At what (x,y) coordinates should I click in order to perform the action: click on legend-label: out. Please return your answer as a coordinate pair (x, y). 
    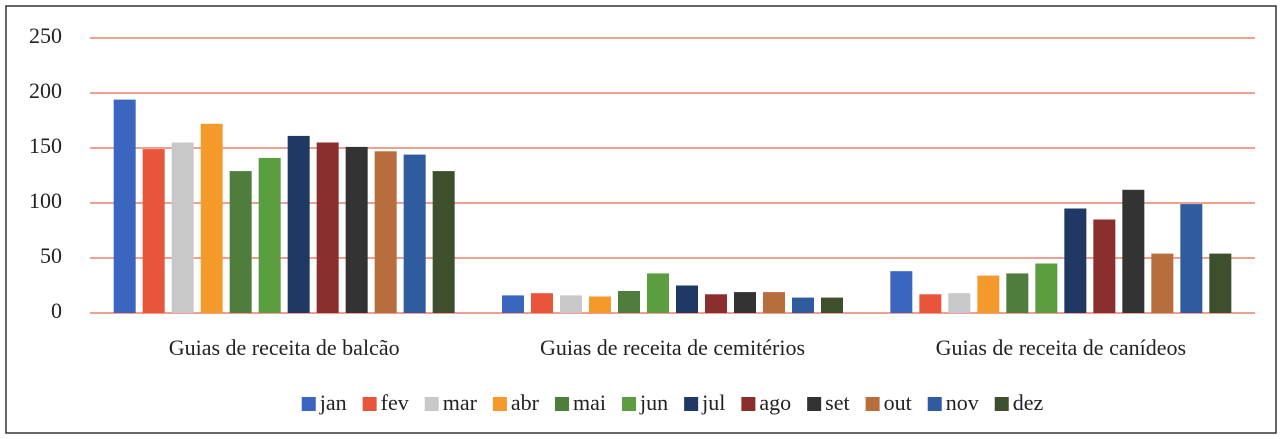
    Looking at the image, I should click on (898, 402).